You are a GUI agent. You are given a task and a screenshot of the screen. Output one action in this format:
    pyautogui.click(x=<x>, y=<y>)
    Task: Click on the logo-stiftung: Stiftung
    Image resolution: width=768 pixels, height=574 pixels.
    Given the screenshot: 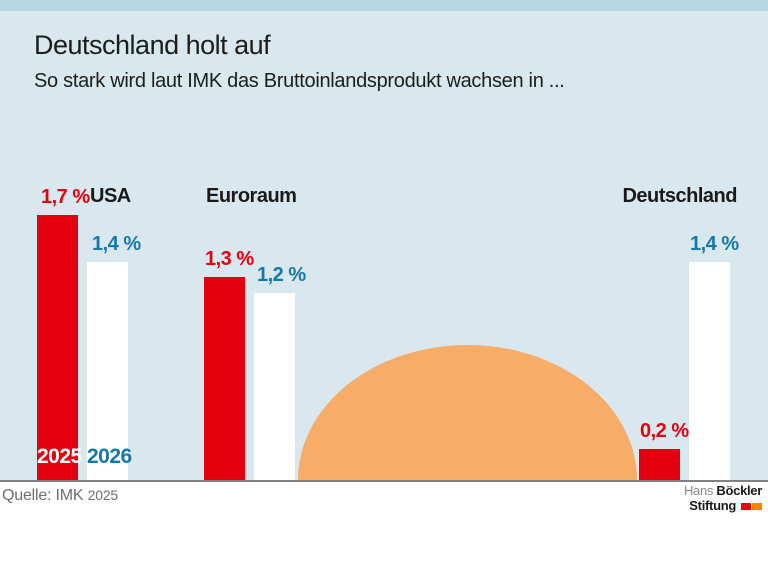 What is the action you would take?
    pyautogui.click(x=712, y=505)
    